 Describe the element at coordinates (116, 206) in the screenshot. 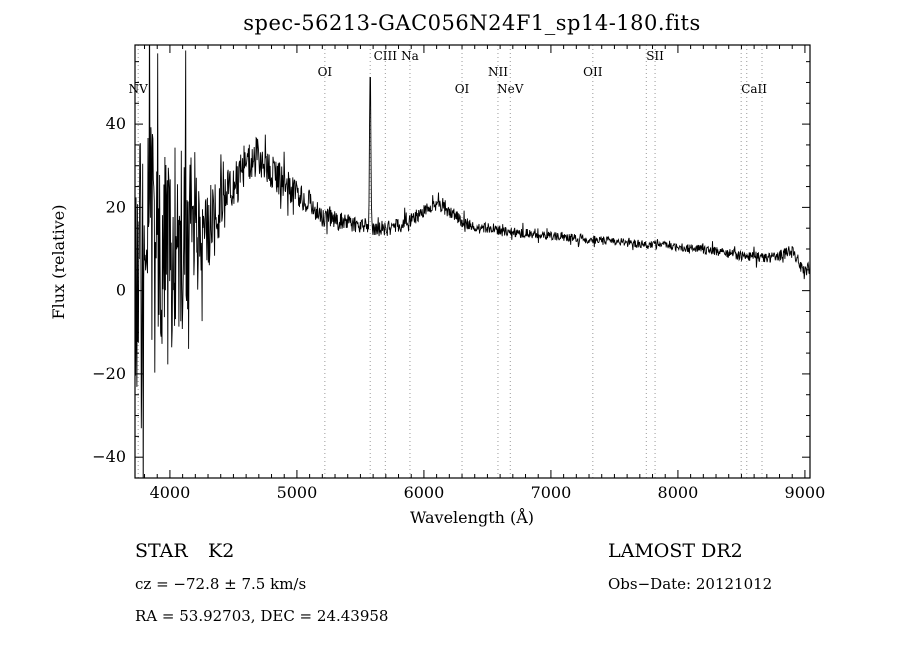

I see `y-tick-label: 20` at that location.